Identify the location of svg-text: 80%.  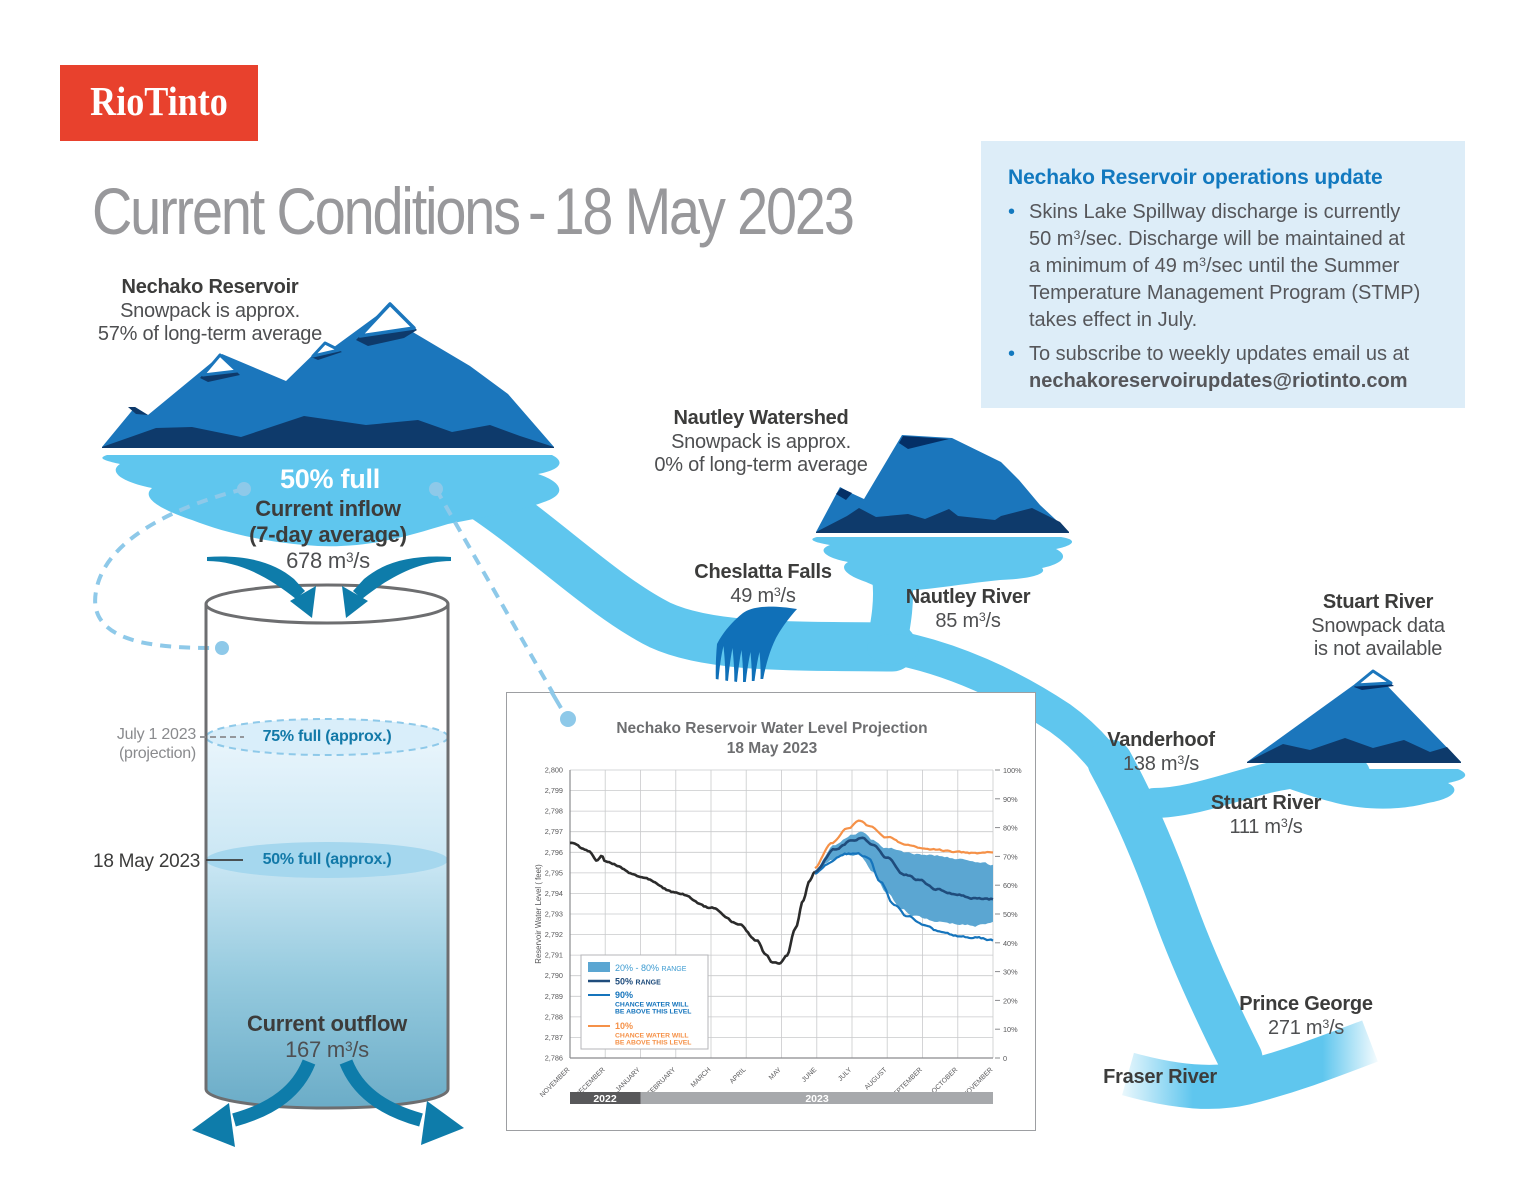
(1010, 828).